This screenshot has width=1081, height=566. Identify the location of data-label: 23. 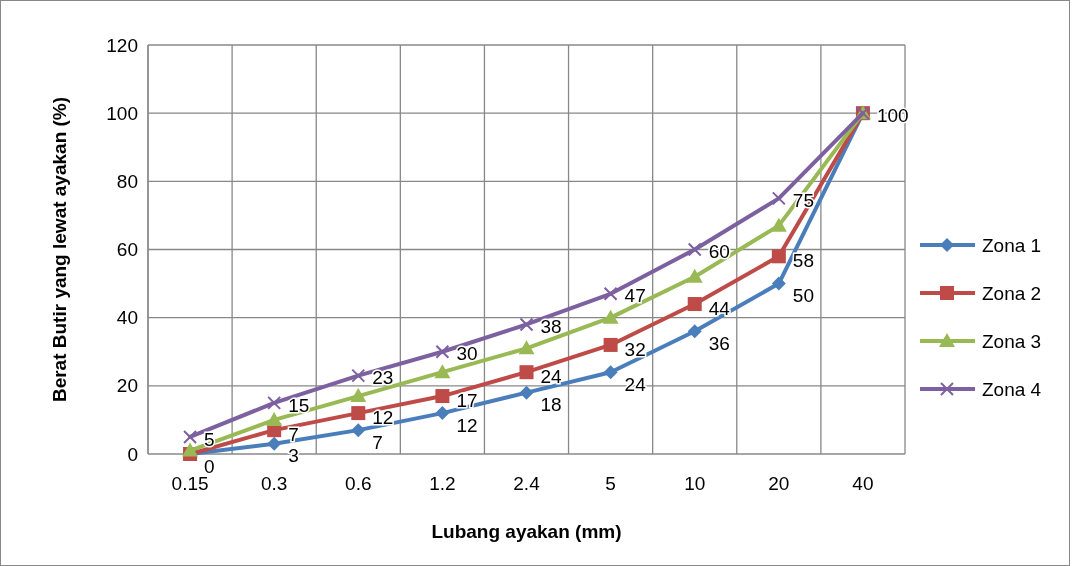
(383, 378).